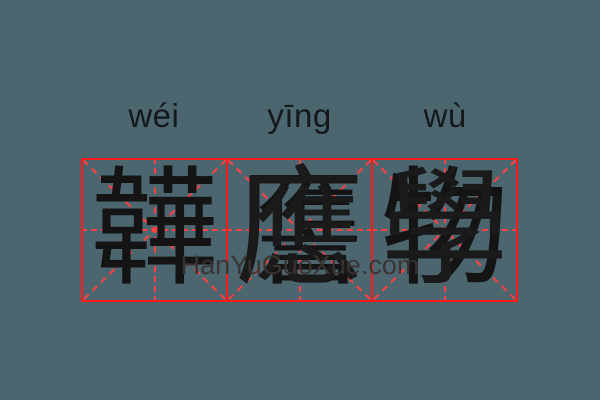  I want to click on pinyin-cell-1: wéi, so click(154, 115).